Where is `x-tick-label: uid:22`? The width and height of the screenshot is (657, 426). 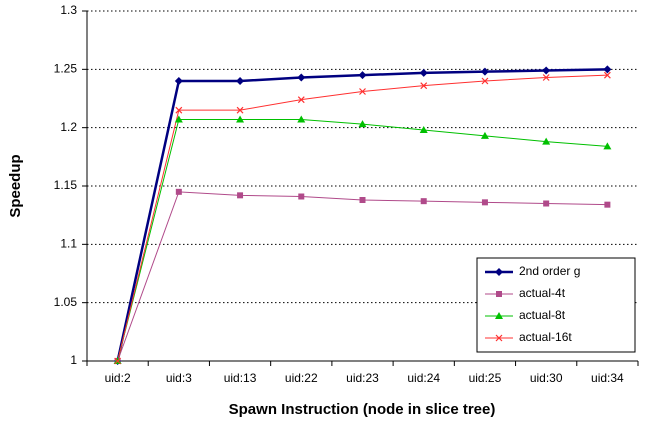
x-tick-label: uid:22 is located at coordinates (301, 378).